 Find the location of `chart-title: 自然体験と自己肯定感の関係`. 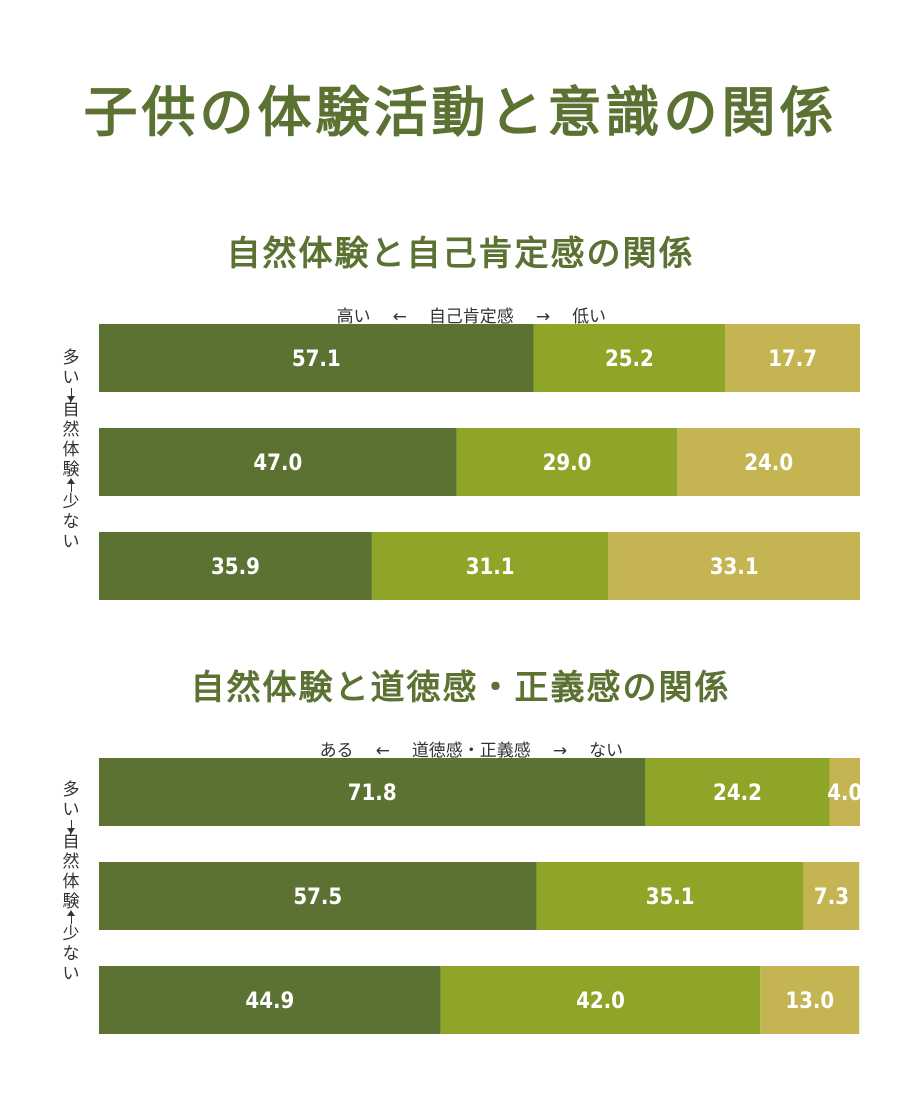

chart-title: 自然体験と自己肯定感の関係 is located at coordinates (460, 254).